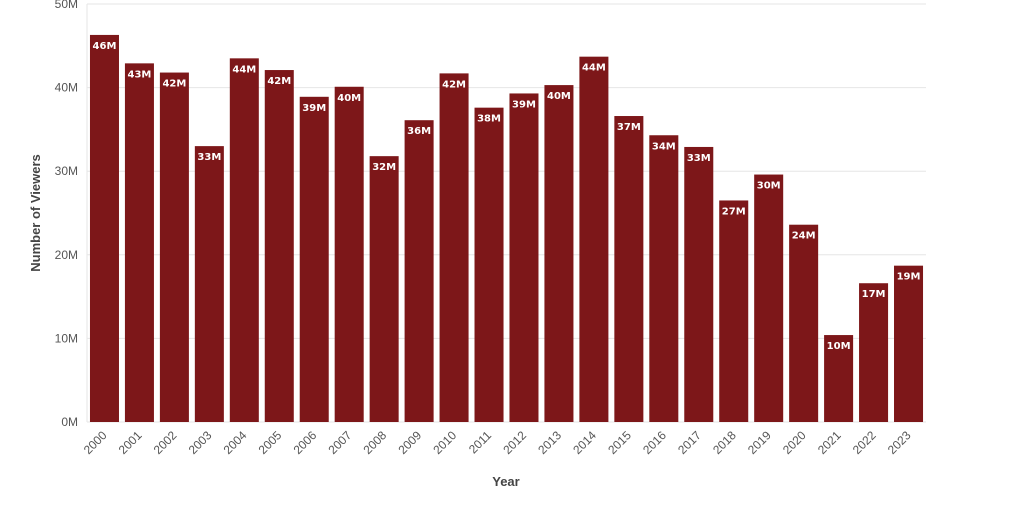  Describe the element at coordinates (759, 442) in the screenshot. I see `x-tick-label: 2019` at that location.